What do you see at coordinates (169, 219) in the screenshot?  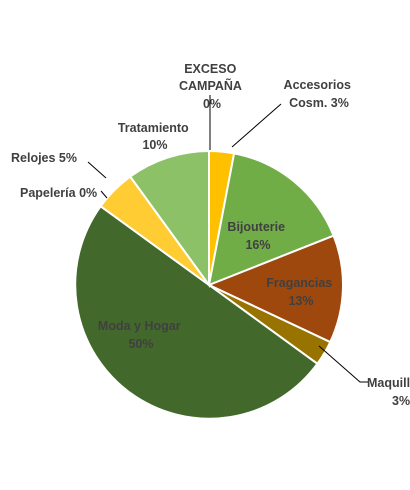 I see `pie-slice-tratamiento` at bounding box center [169, 219].